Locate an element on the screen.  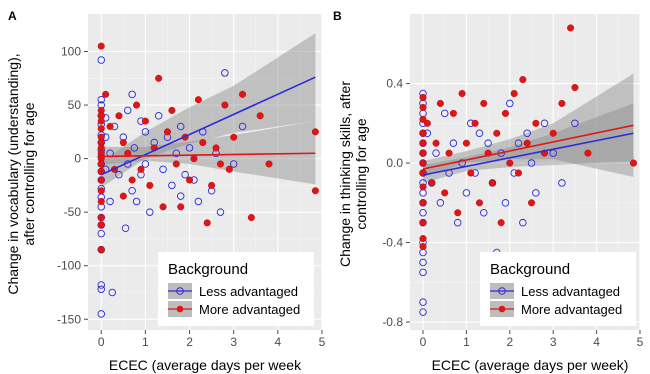
panel-b-legend-more-label: More advantaged is located at coordinates (571, 309).